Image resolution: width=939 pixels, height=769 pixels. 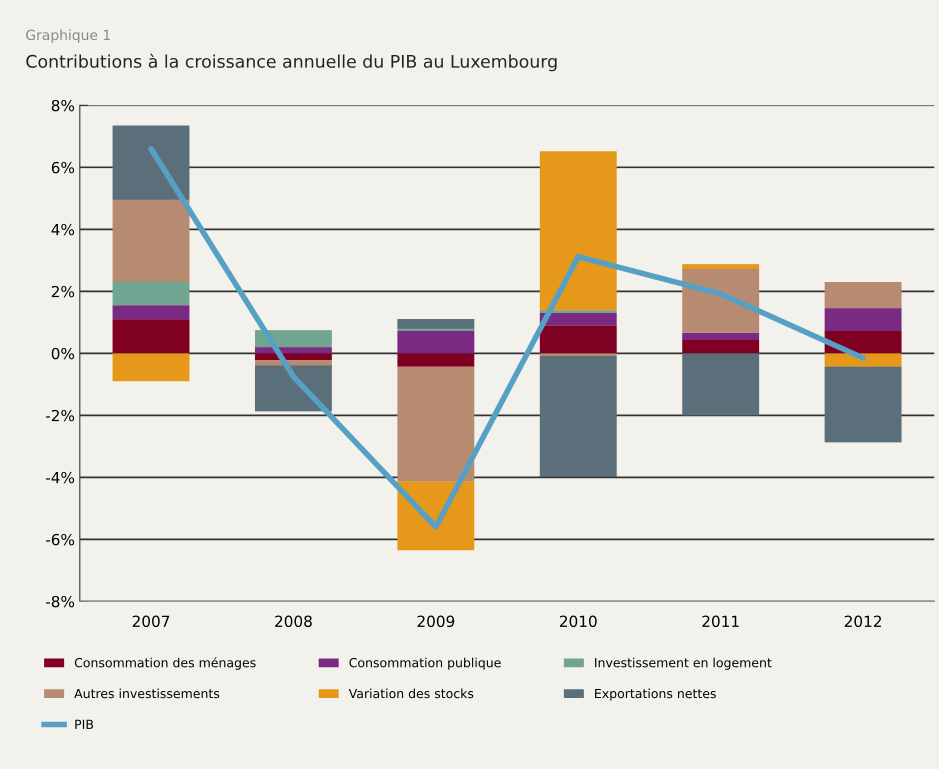 What do you see at coordinates (863, 622) in the screenshot?
I see `x-tick-label: 2012` at bounding box center [863, 622].